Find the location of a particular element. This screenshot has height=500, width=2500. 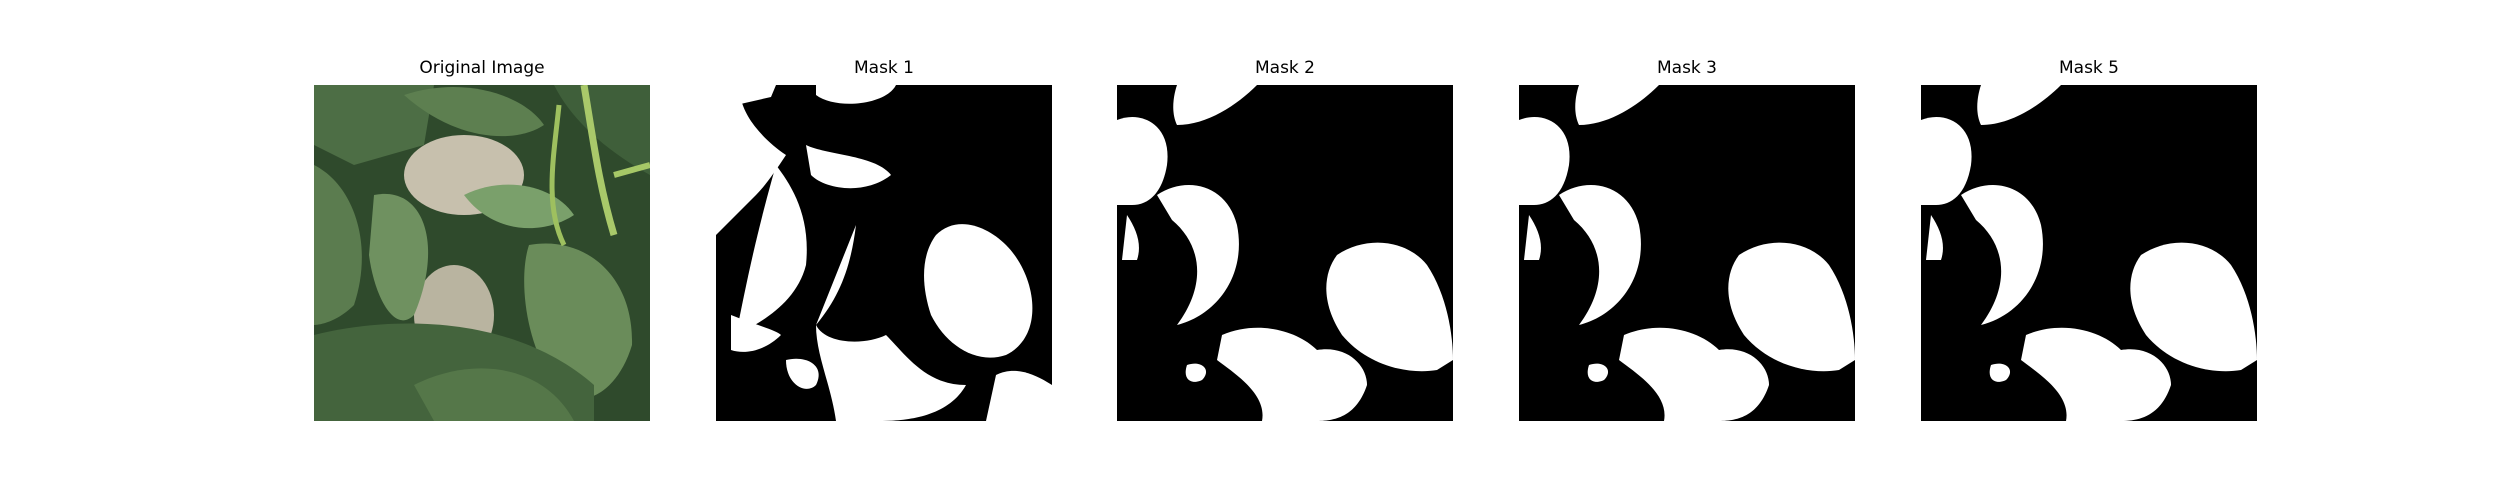

original-image is located at coordinates (482, 253).